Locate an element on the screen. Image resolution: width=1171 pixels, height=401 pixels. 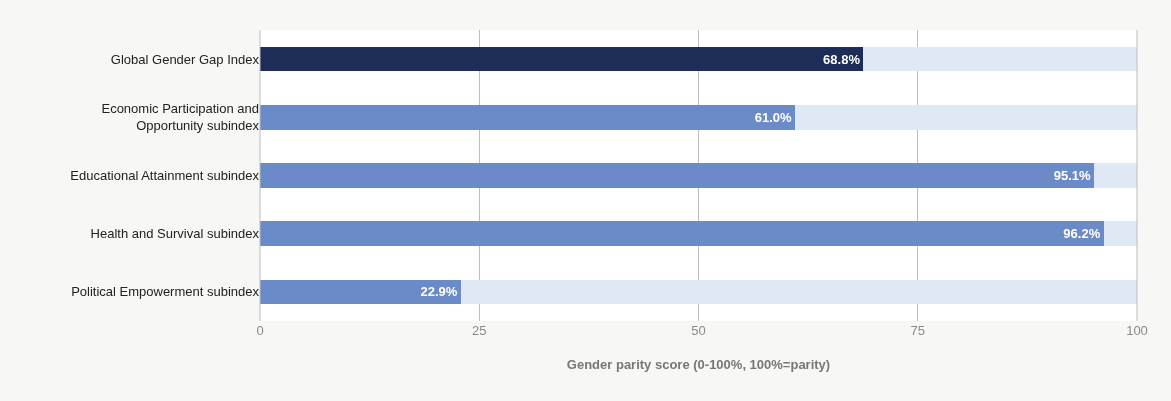
data-label: 68.8% is located at coordinates (842, 59).